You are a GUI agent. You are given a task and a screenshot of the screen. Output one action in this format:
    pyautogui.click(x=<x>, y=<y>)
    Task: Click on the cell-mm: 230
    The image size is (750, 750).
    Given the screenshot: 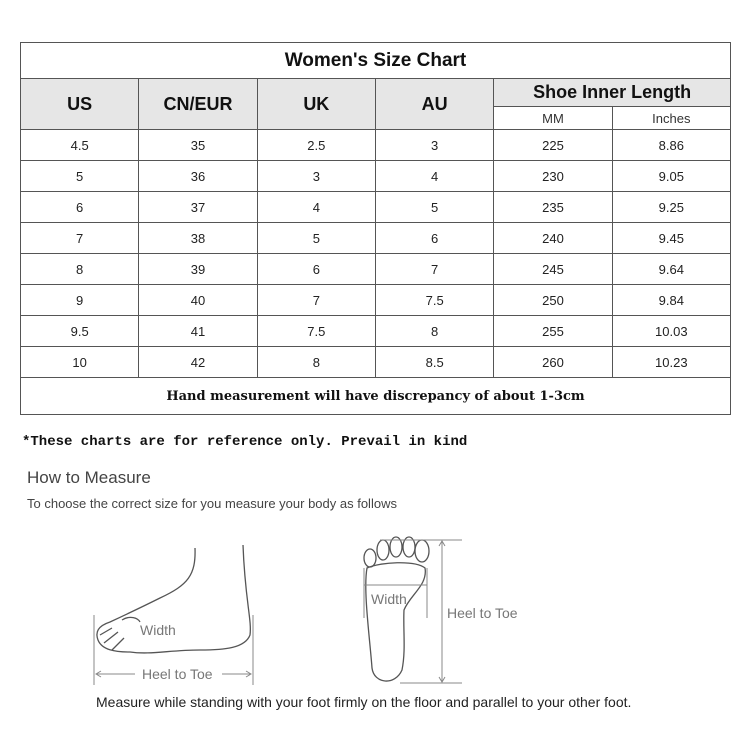 What is the action you would take?
    pyautogui.click(x=553, y=176)
    